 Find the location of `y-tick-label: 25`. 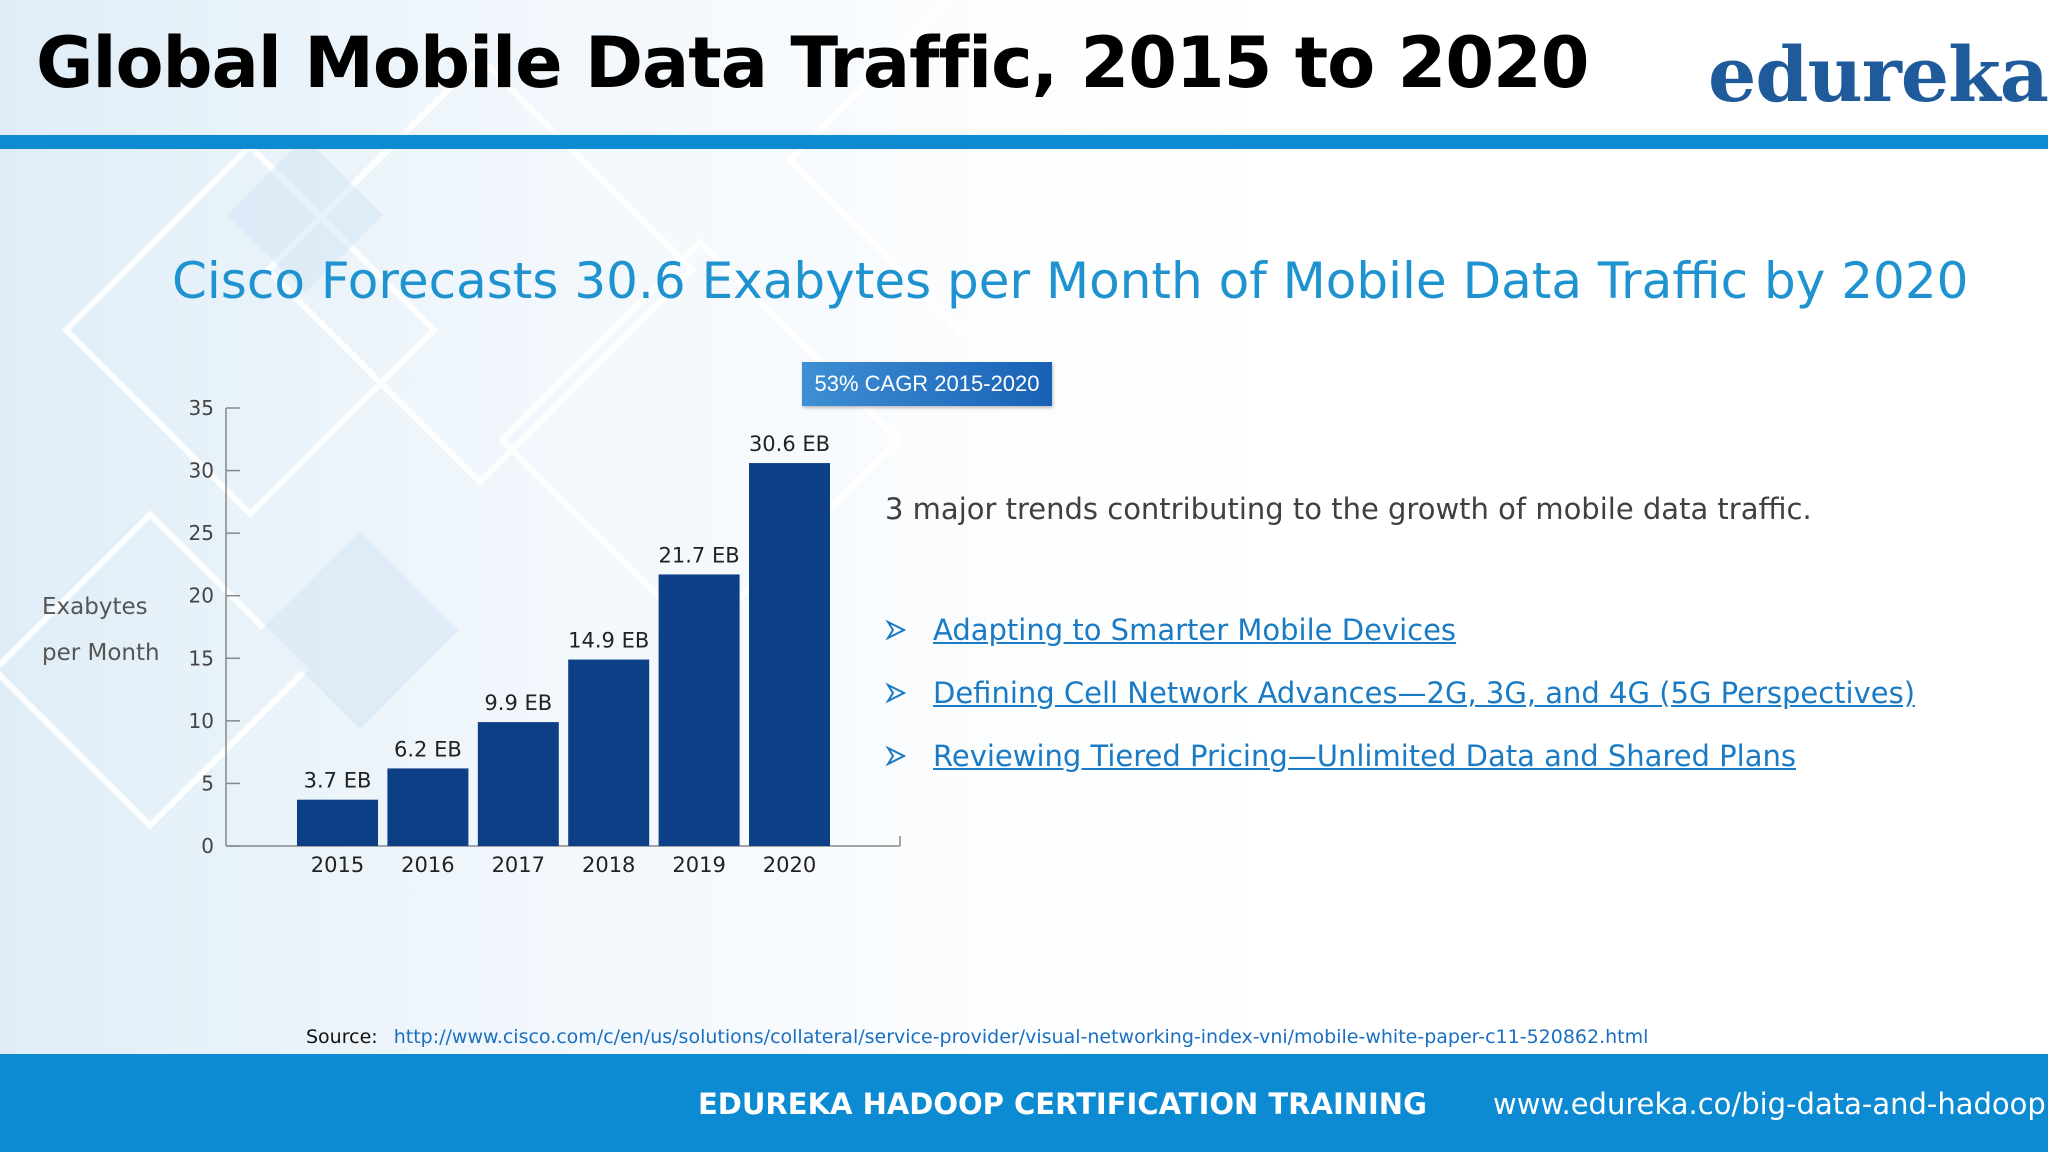

y-tick-label: 25 is located at coordinates (201, 533).